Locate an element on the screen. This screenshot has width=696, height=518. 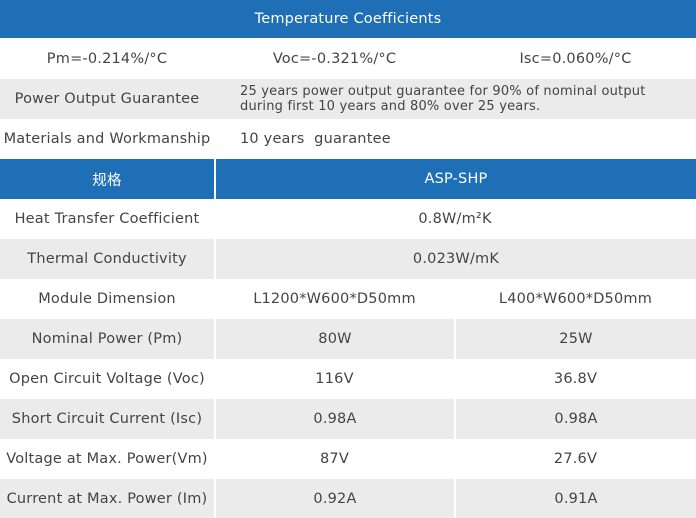
row-label: Short Circuit Current (Isc) is located at coordinates (108, 419).